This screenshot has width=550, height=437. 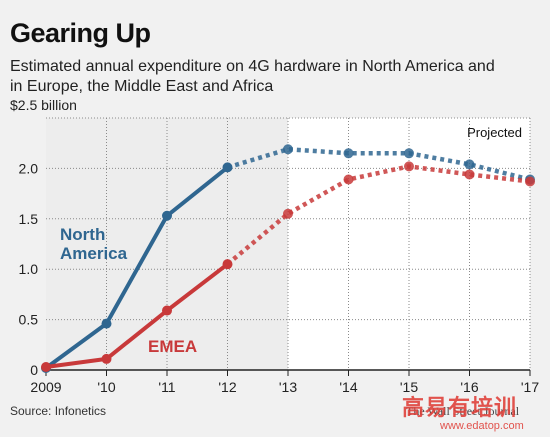 What do you see at coordinates (80, 33) in the screenshot?
I see `chart-title: Gearing Up` at bounding box center [80, 33].